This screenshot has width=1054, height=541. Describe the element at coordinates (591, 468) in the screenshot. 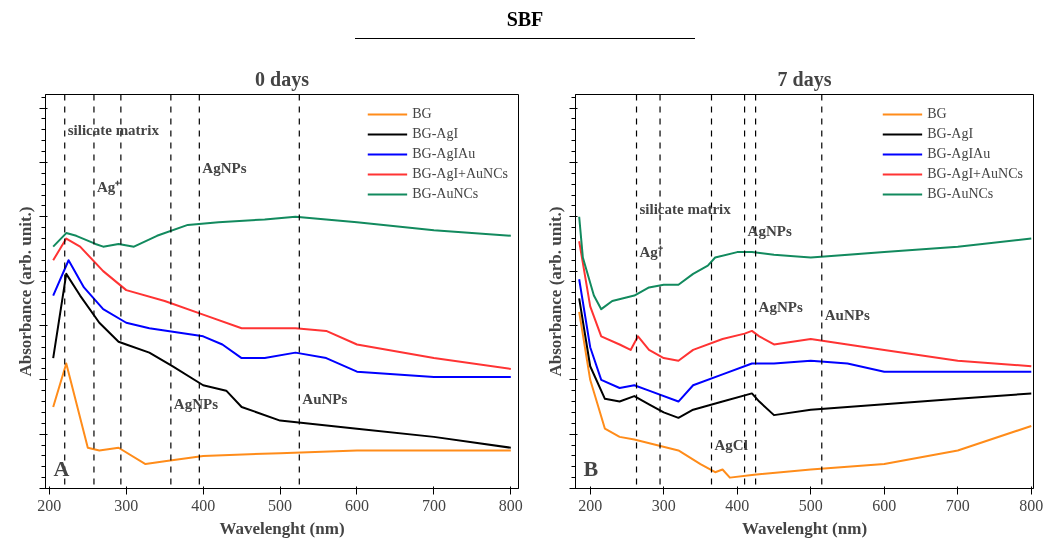

I see `annotation: B` at that location.